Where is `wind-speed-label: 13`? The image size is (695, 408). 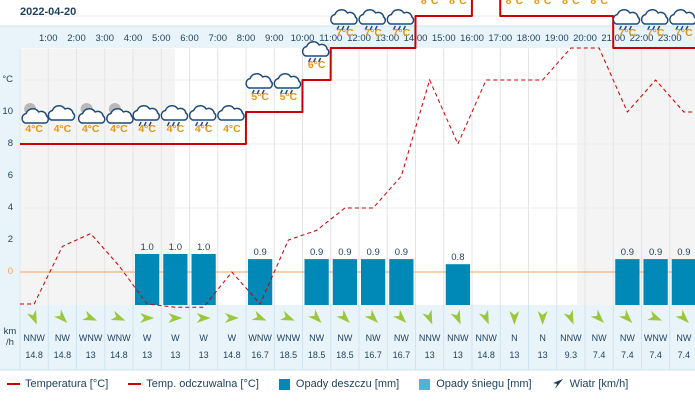
wind-speed-label: 13 is located at coordinates (147, 355).